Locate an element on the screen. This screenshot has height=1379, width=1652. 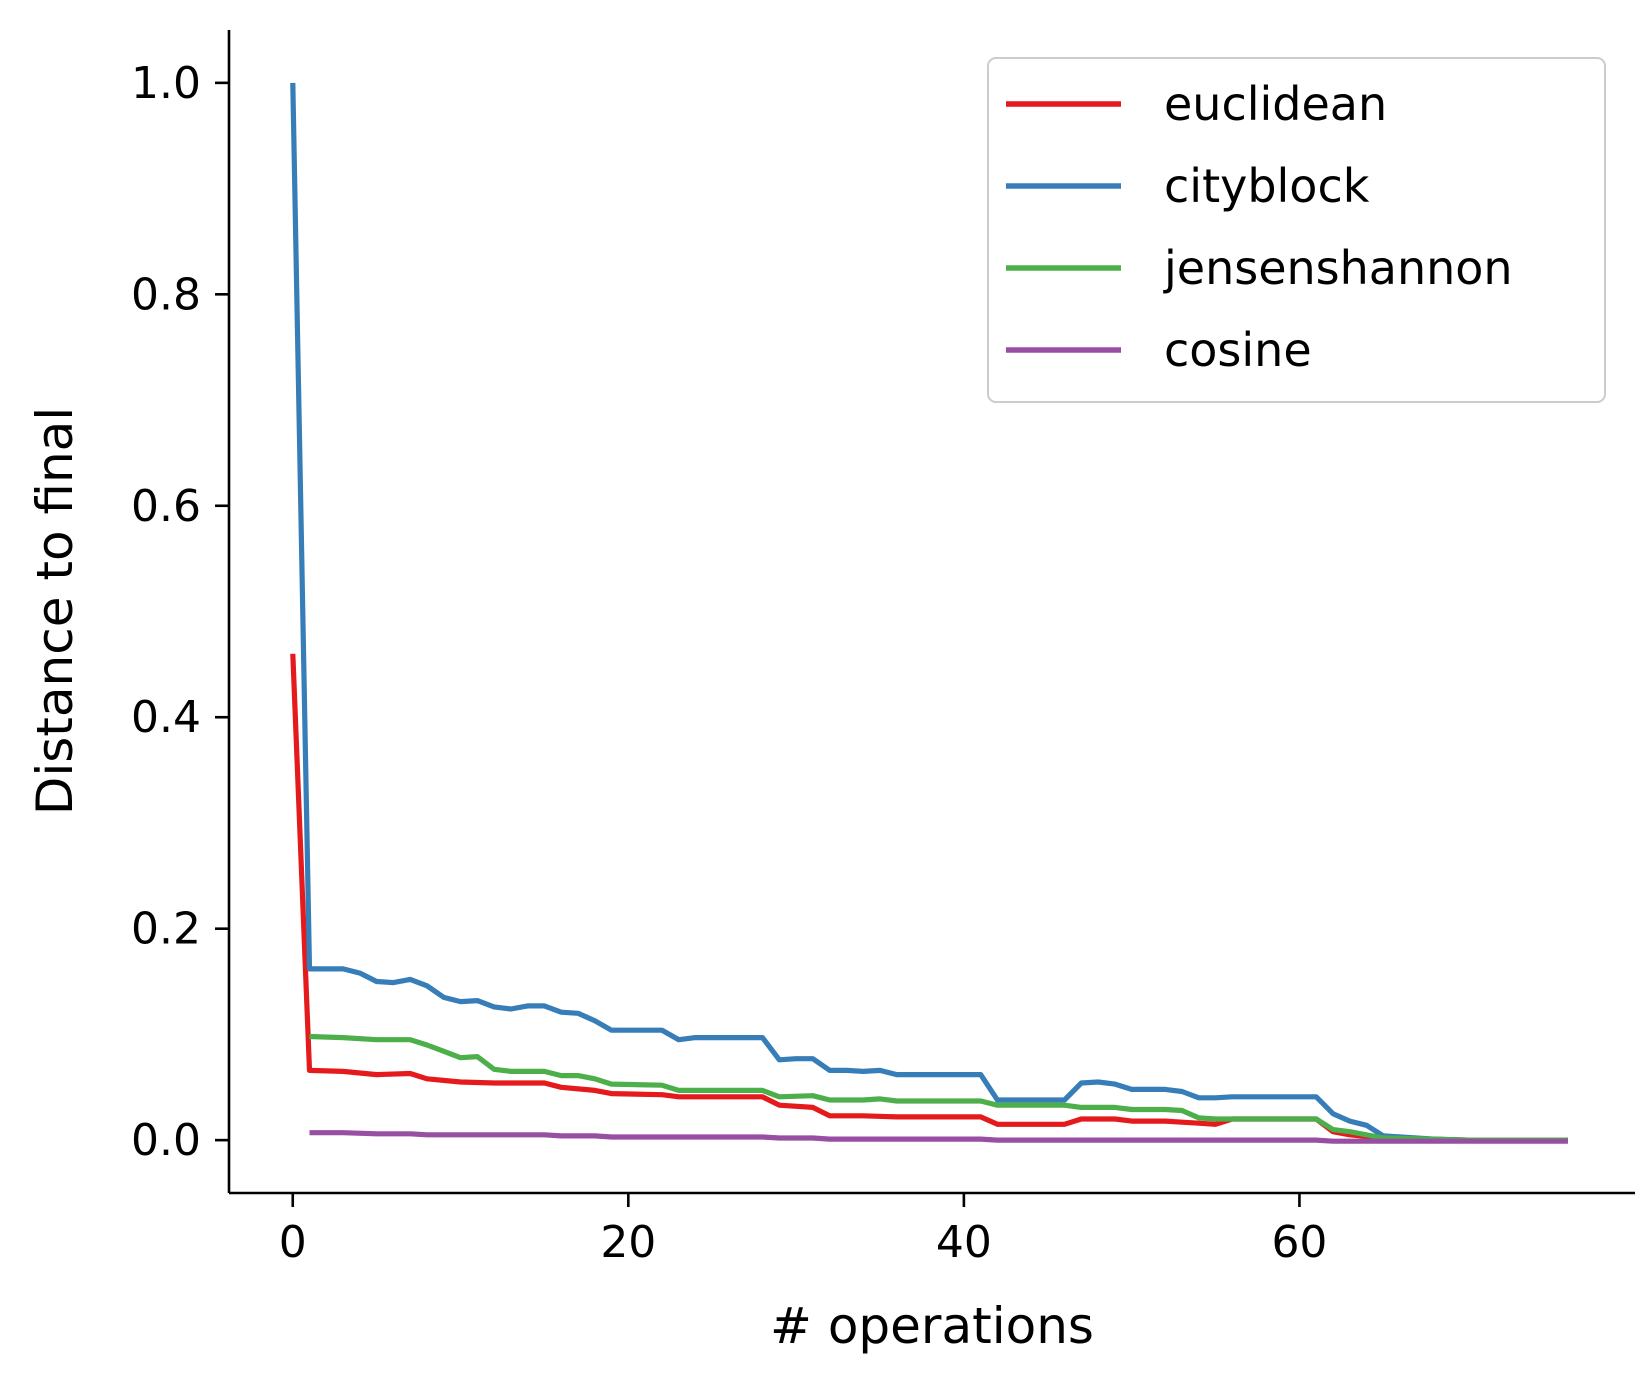
series-line-jensenshannon is located at coordinates (938, 1088).